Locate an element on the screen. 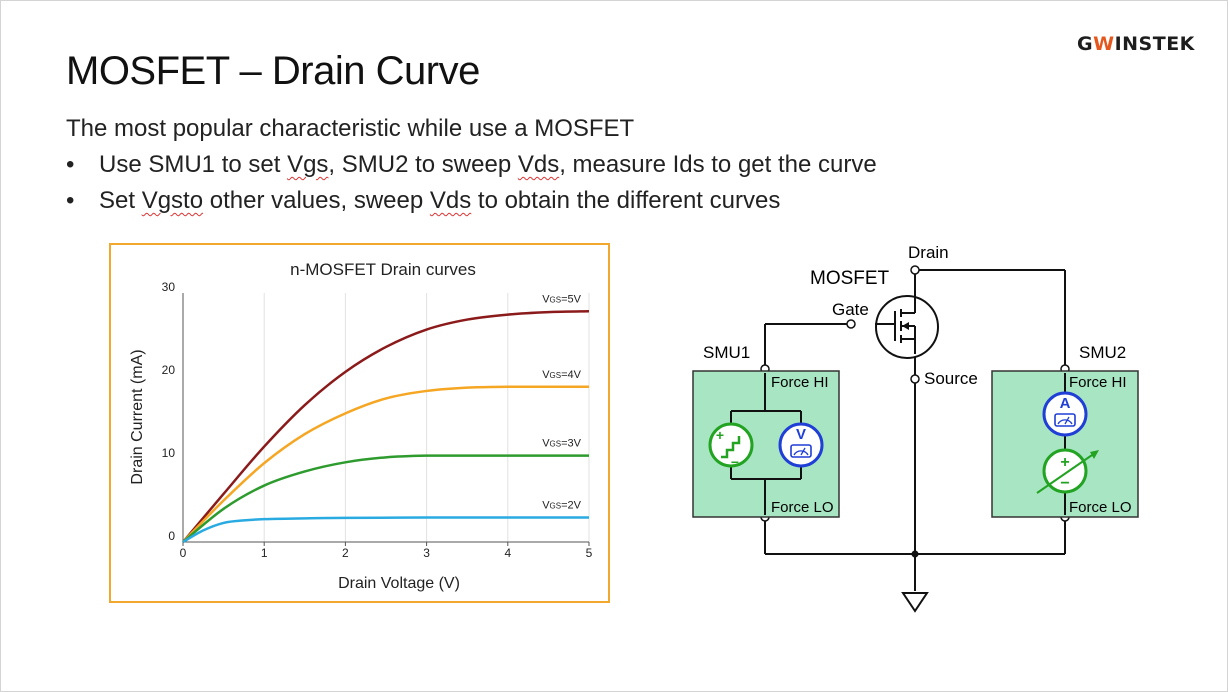 This screenshot has width=1228, height=692. y-tick-label: 20 is located at coordinates (169, 370).